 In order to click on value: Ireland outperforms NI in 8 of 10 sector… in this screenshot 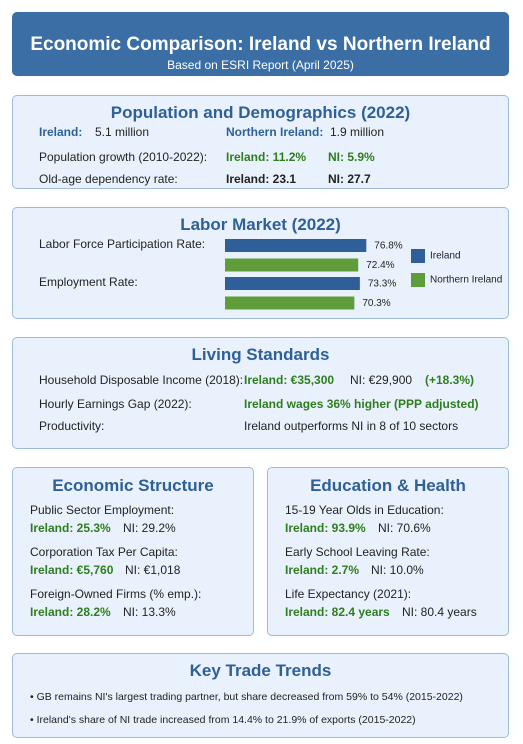, I will do `click(351, 426)`.